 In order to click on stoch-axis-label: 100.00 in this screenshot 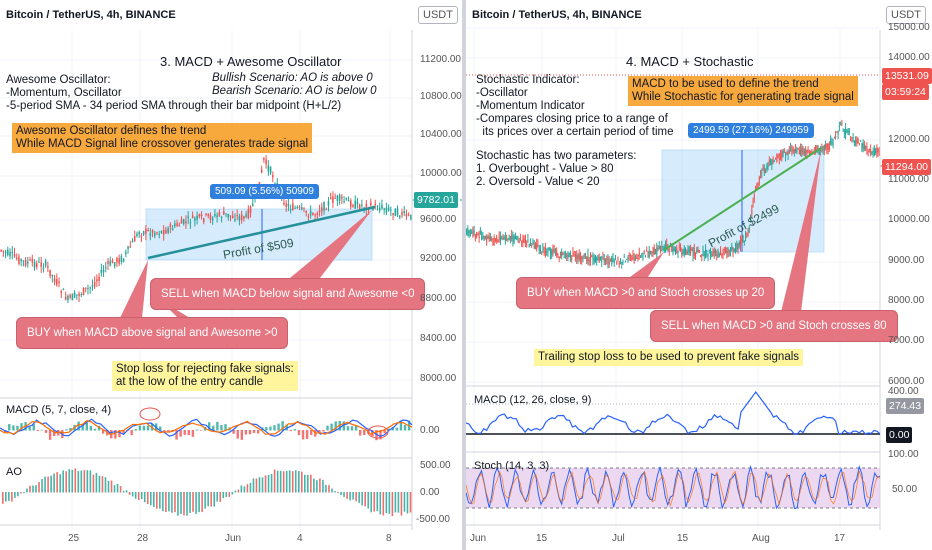, I will do `click(903, 454)`.